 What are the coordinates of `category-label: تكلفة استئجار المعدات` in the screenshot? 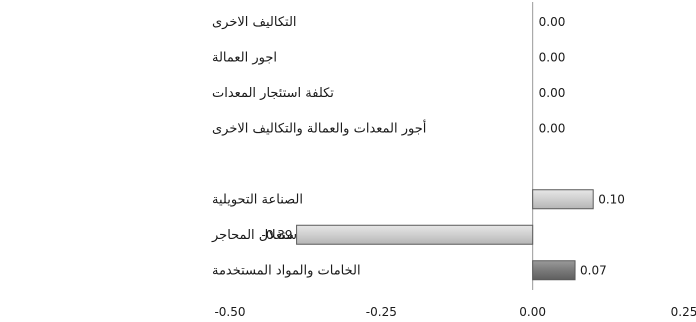 It's located at (273, 93).